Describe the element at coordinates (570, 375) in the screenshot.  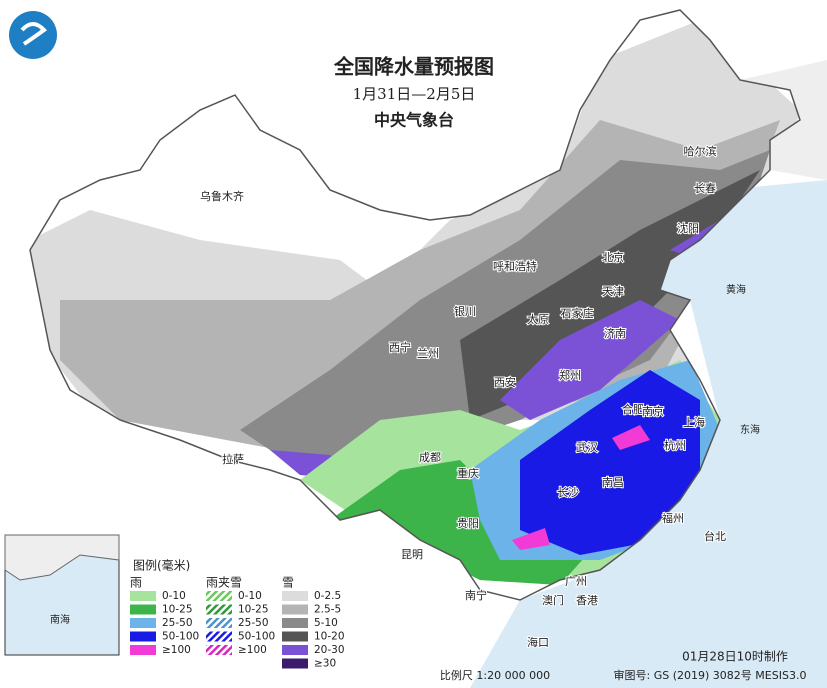
I see `city-label: 郑州` at that location.